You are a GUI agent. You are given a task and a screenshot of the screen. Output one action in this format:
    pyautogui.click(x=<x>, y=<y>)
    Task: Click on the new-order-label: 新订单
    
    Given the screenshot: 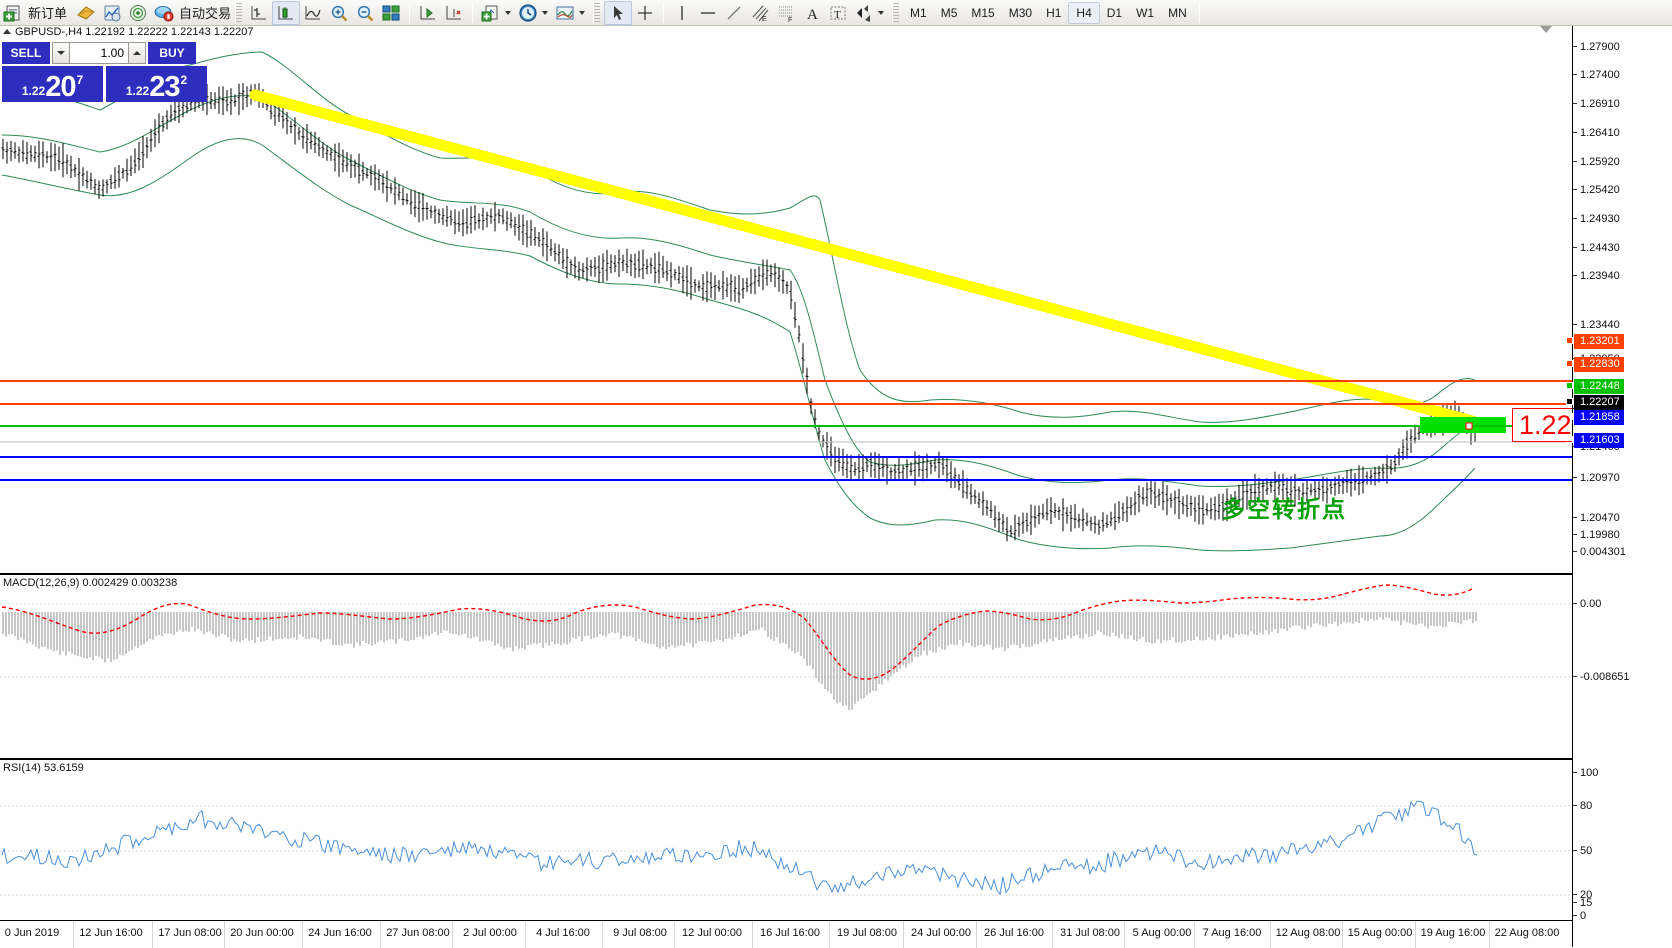 What is the action you would take?
    pyautogui.click(x=48, y=13)
    